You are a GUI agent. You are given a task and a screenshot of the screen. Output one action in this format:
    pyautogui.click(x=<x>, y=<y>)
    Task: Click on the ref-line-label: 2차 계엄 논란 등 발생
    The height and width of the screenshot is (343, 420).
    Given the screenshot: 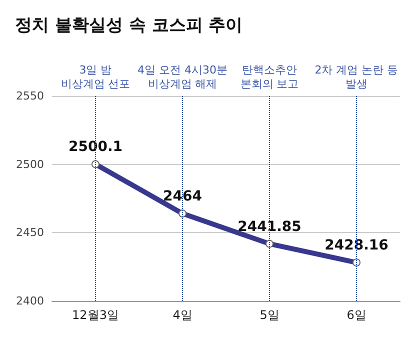 What is the action you would take?
    pyautogui.click(x=356, y=77)
    